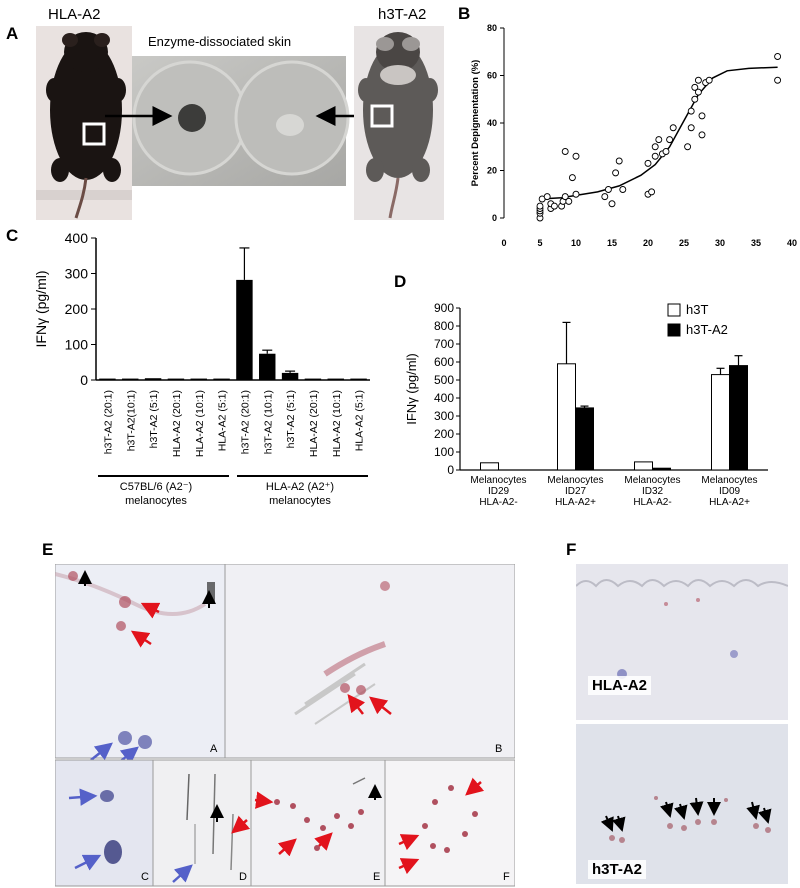  Describe the element at coordinates (539, 243) in the screenshot. I see `b-x-tick-label: 5` at that location.